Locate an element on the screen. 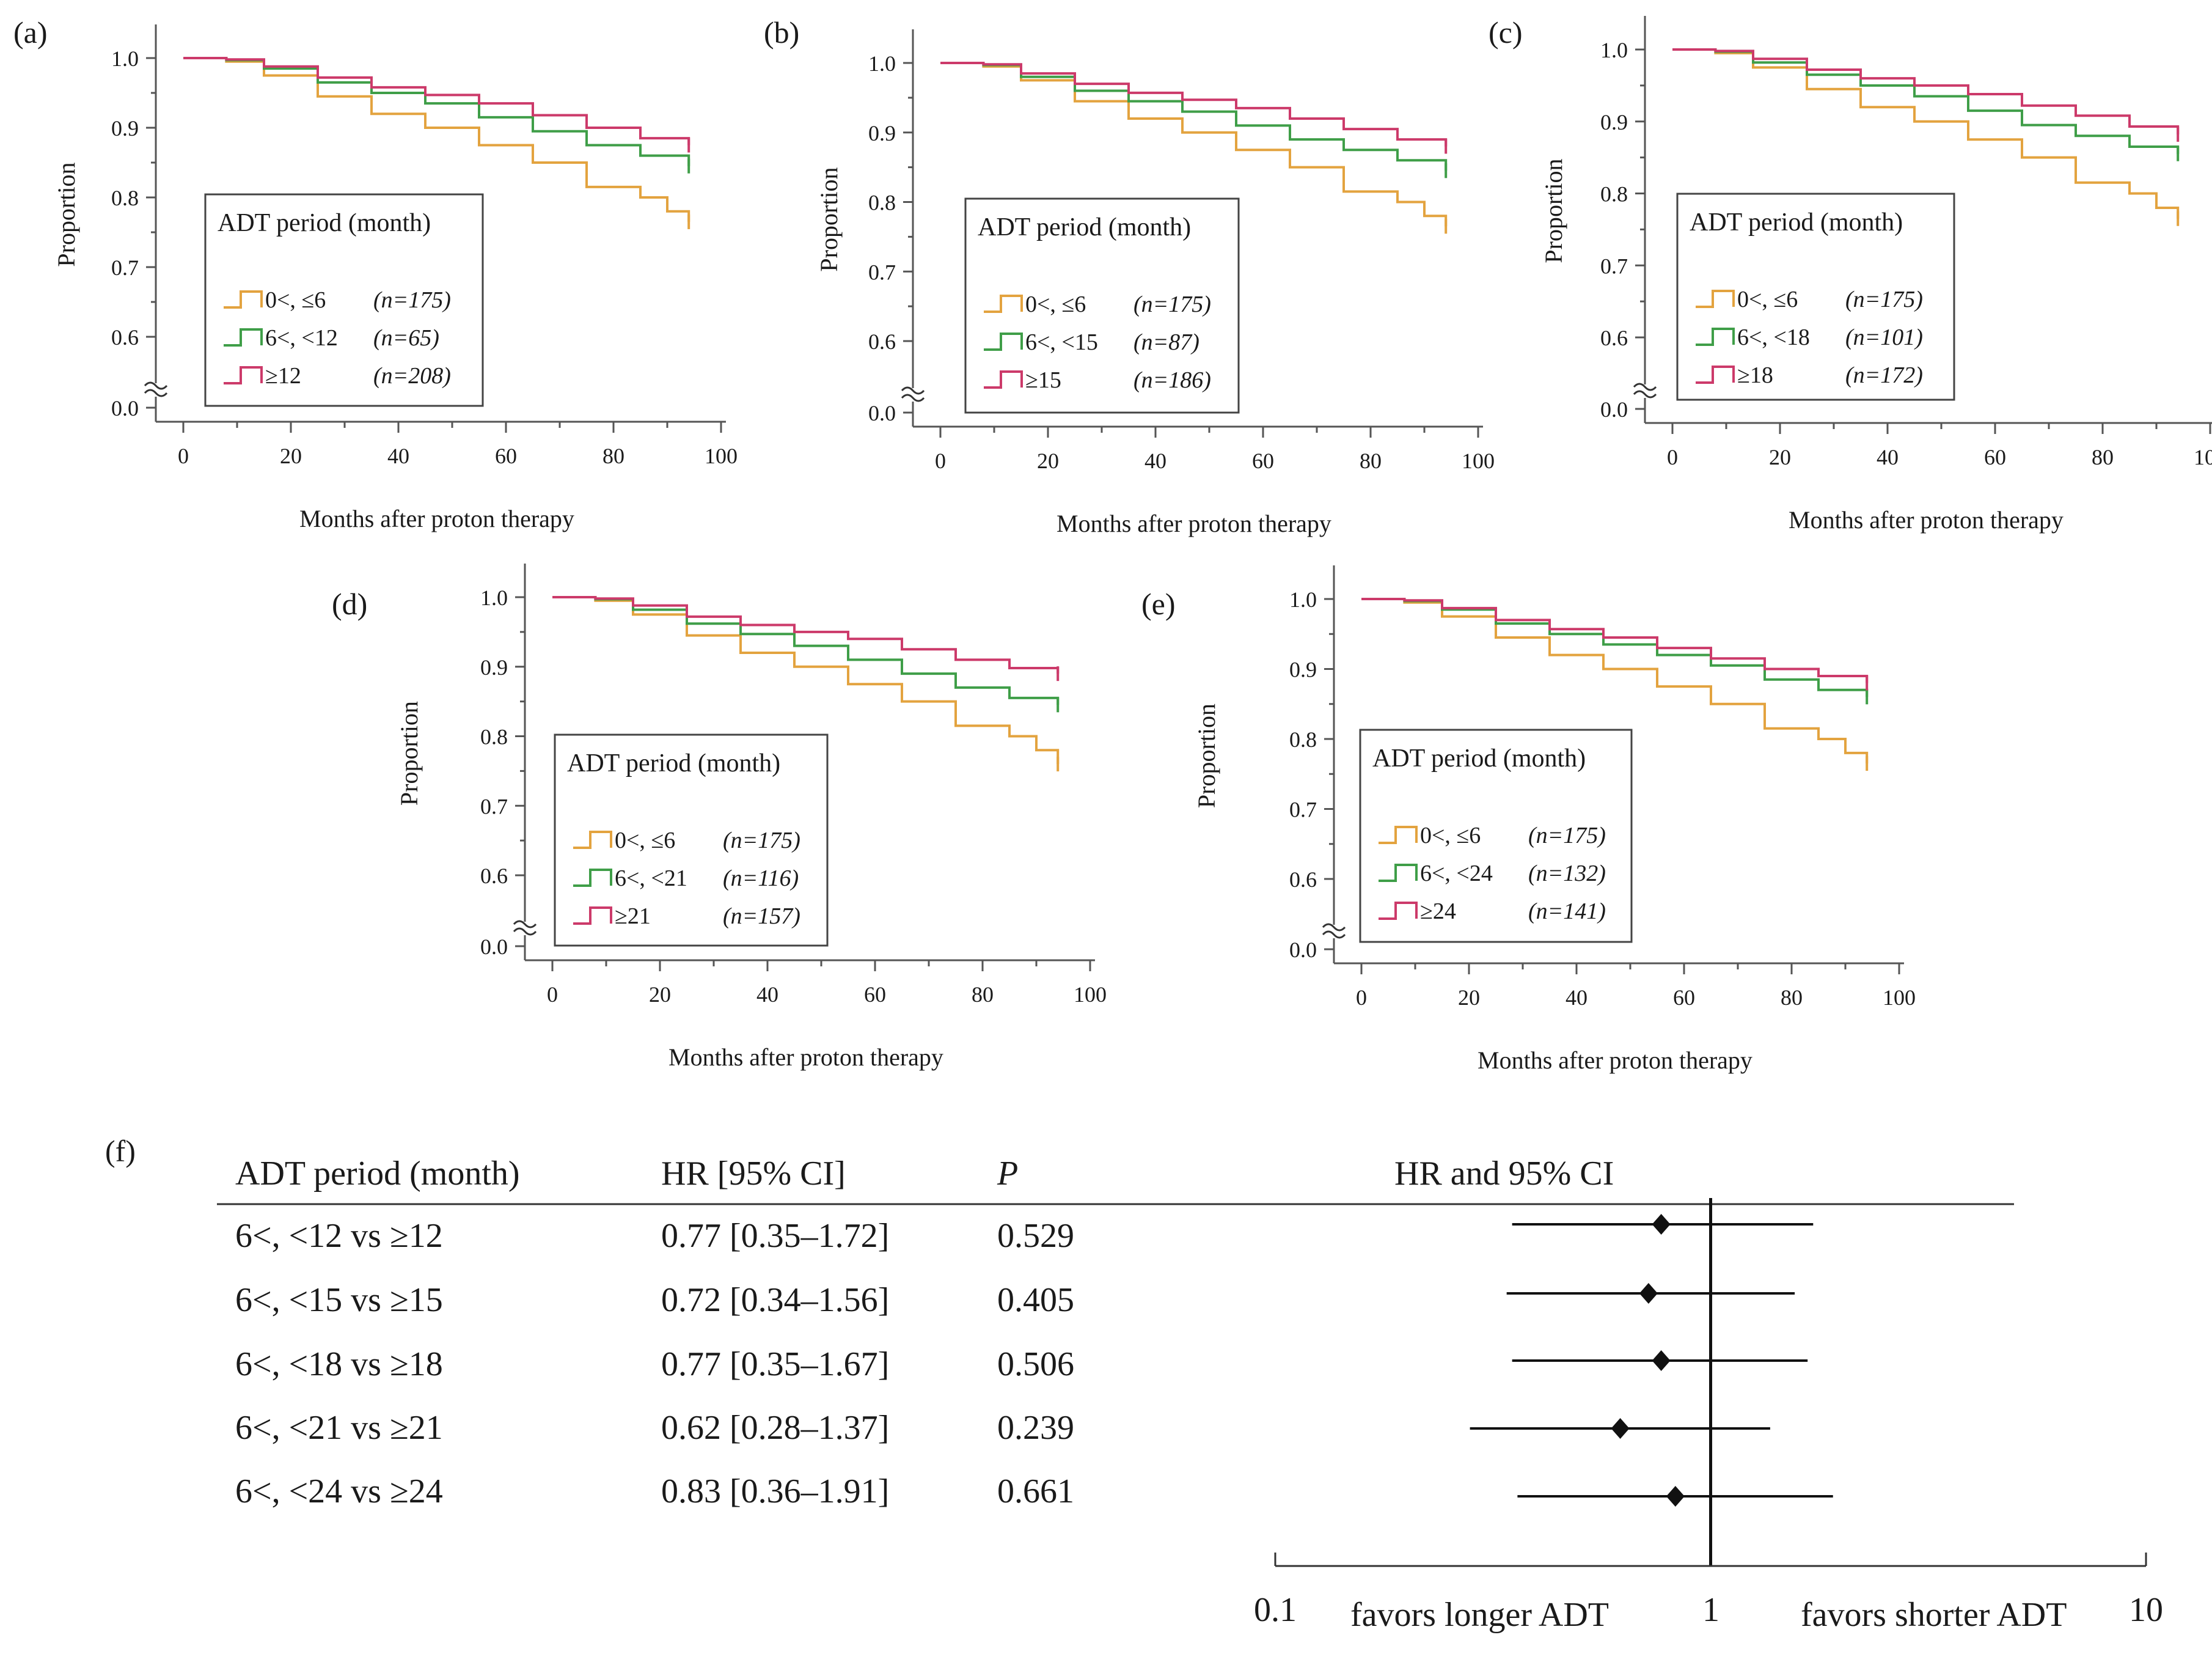  forest-row: 6<, <15 vs ≥15 0.72 [0.34–1.56] 0.405 is located at coordinates (654, 1300).